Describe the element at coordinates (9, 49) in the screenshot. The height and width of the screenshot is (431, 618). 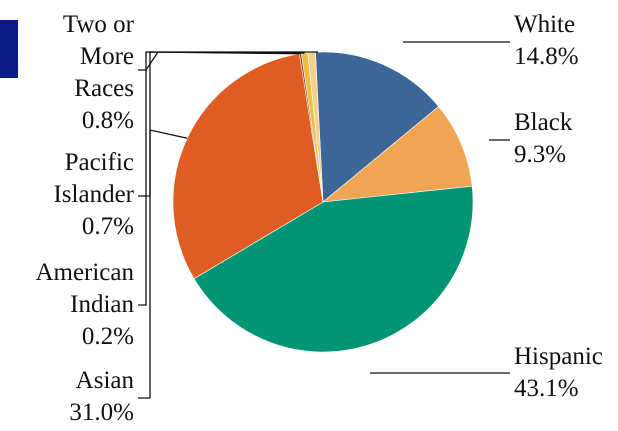
I see `corner-accent-block` at that location.